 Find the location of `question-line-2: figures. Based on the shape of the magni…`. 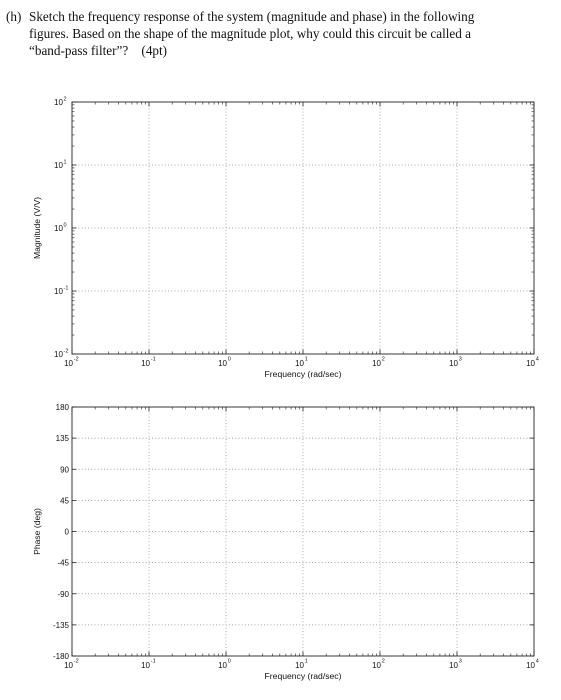

question-line-2: figures. Based on the shape of the magni… is located at coordinates (250, 33).